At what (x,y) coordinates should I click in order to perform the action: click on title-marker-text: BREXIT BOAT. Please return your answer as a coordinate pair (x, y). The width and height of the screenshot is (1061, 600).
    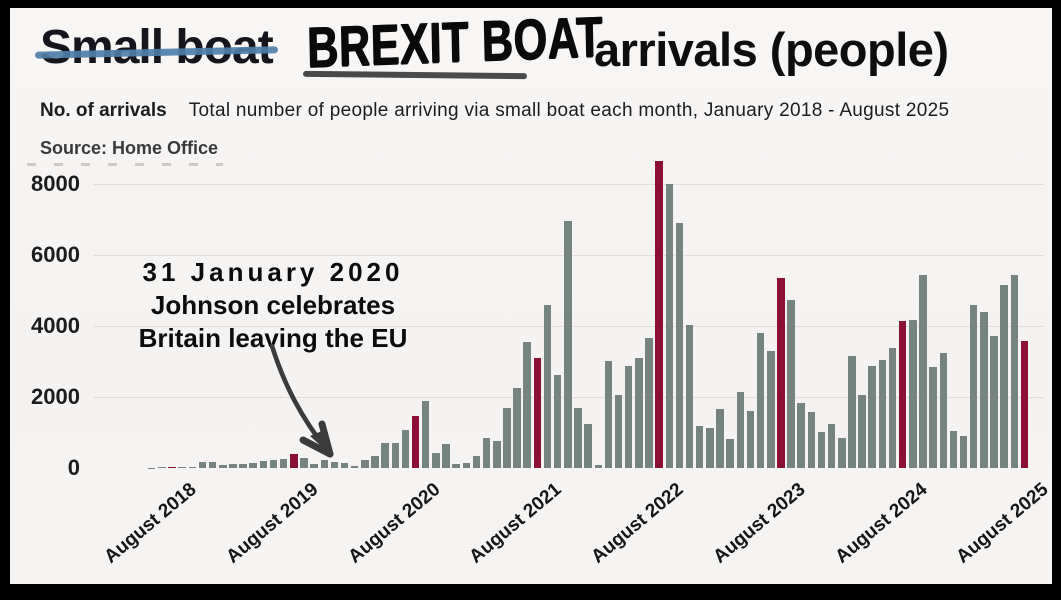
    Looking at the image, I should click on (455, 42).